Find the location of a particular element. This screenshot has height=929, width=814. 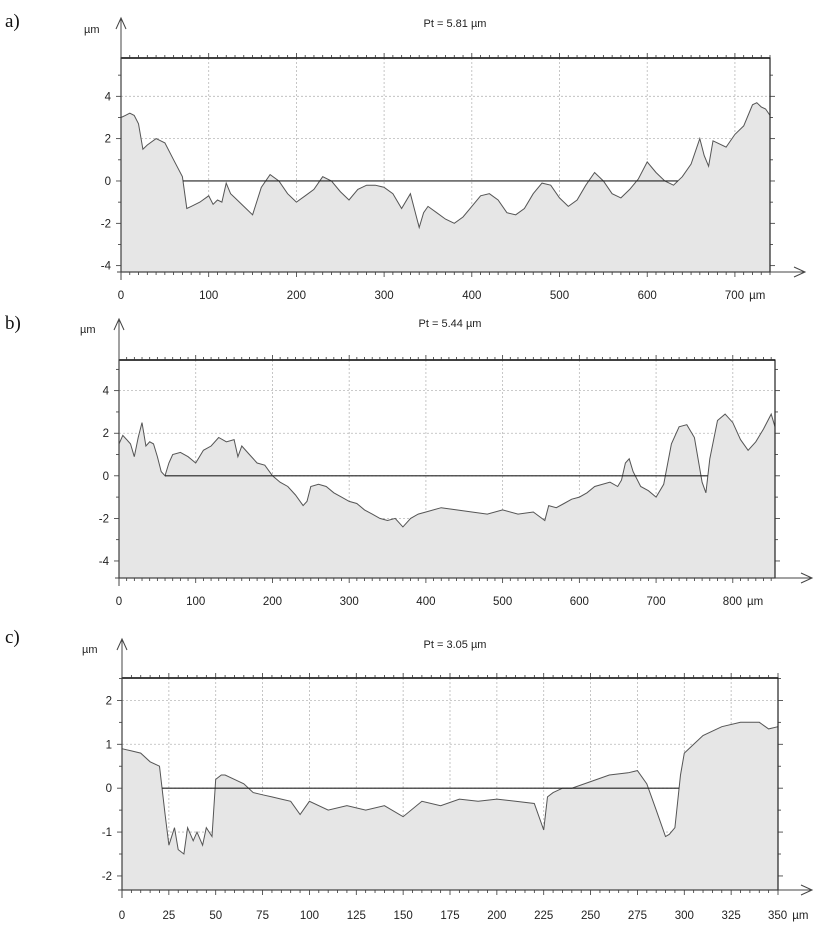

x-tick-label-c-0: 0 is located at coordinates (122, 916).